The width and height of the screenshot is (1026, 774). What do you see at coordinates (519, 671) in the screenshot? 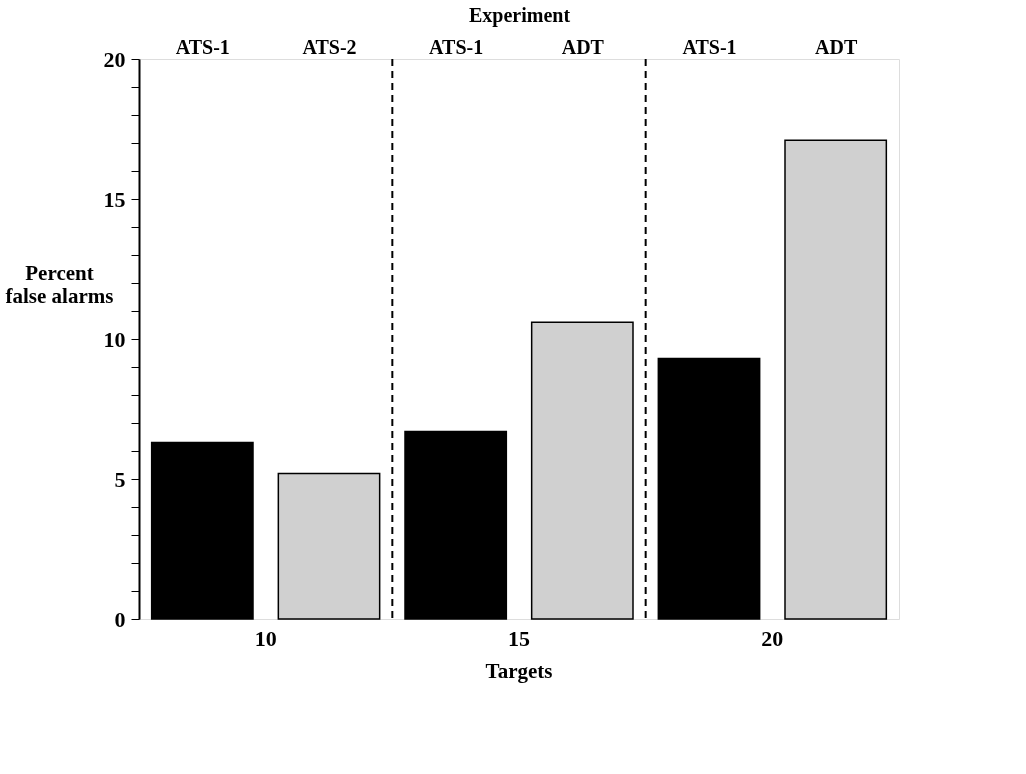
I see `x-axis-title: Targets` at bounding box center [519, 671].